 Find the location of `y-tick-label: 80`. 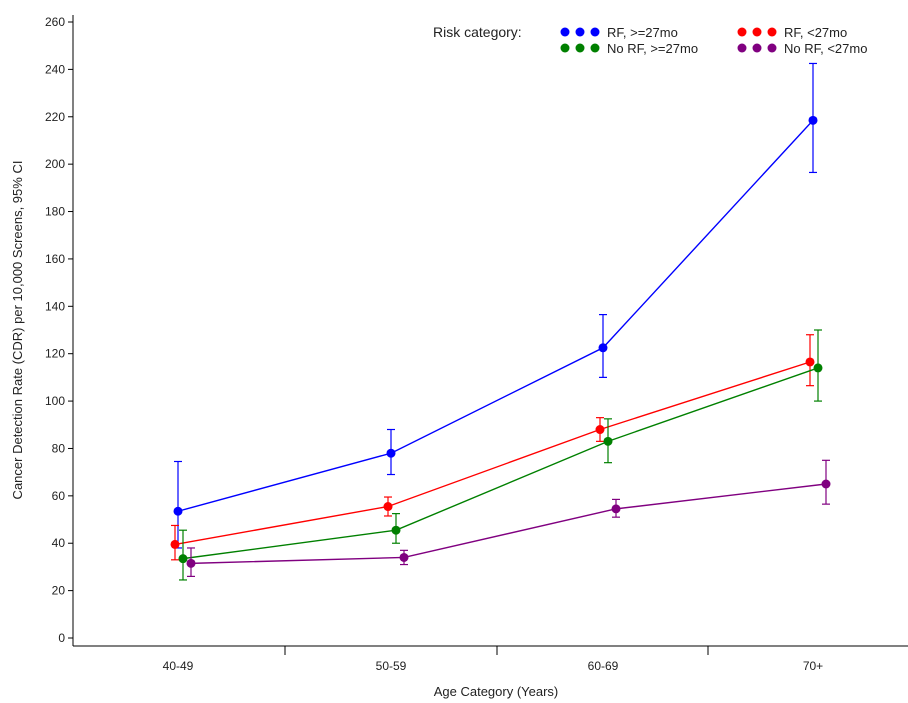

y-tick-label: 80 is located at coordinates (59, 448).